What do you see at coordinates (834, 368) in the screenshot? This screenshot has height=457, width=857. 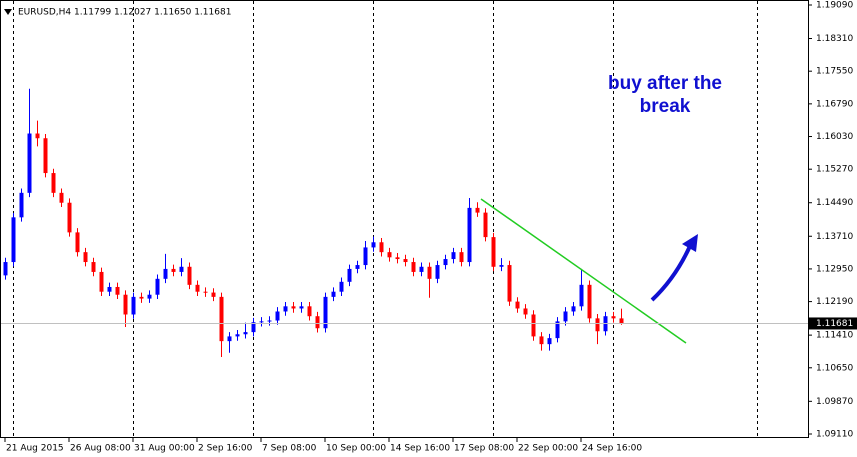 I see `y-tick-label: 1.10650` at bounding box center [834, 368].